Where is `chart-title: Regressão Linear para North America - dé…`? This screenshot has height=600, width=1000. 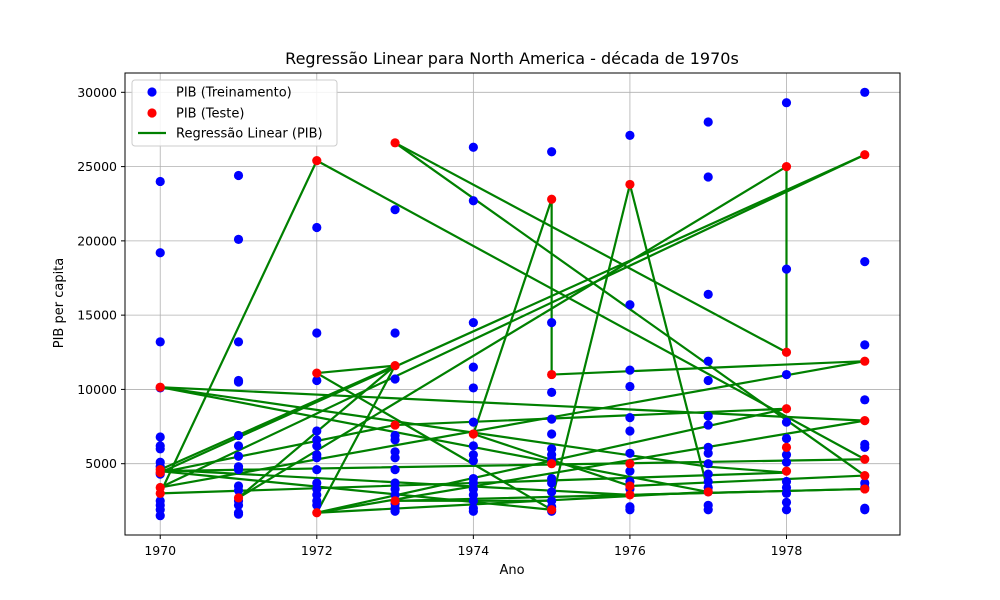 chart-title: Regressão Linear para North America - dé… is located at coordinates (512, 58).